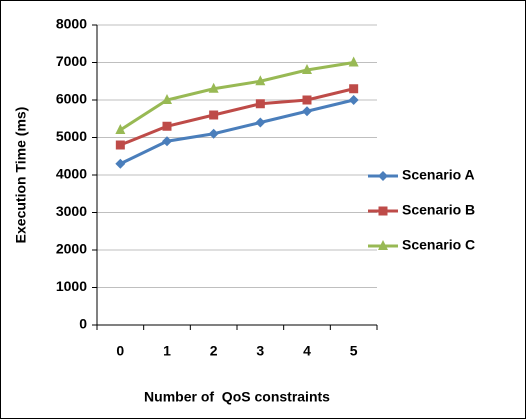 This screenshot has height=419, width=526. Describe the element at coordinates (71, 136) in the screenshot. I see `y-tick-label: 5000` at that location.